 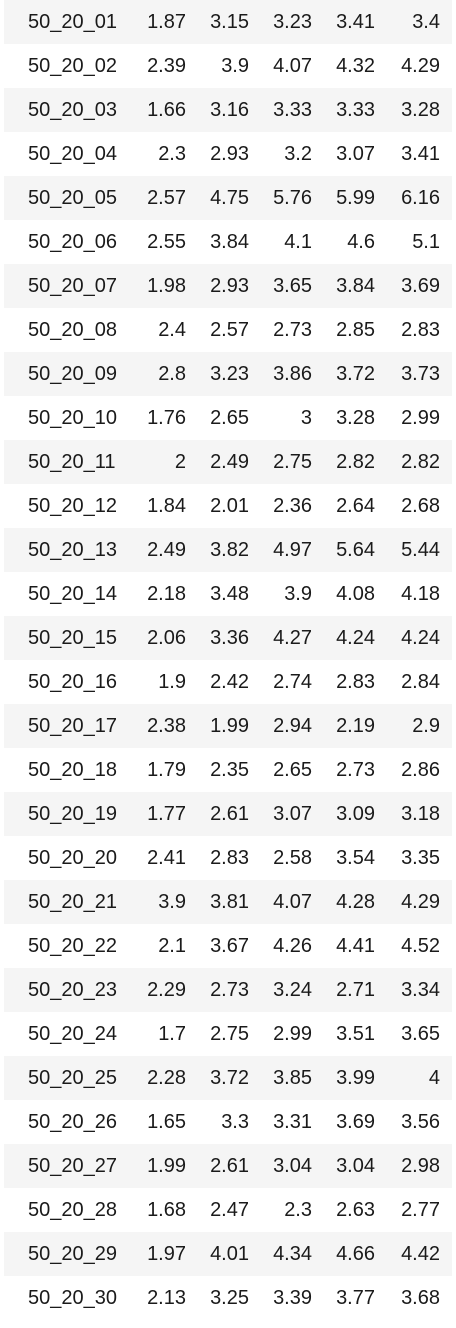 I want to click on value-cell: 4.07, so click(x=292, y=902).